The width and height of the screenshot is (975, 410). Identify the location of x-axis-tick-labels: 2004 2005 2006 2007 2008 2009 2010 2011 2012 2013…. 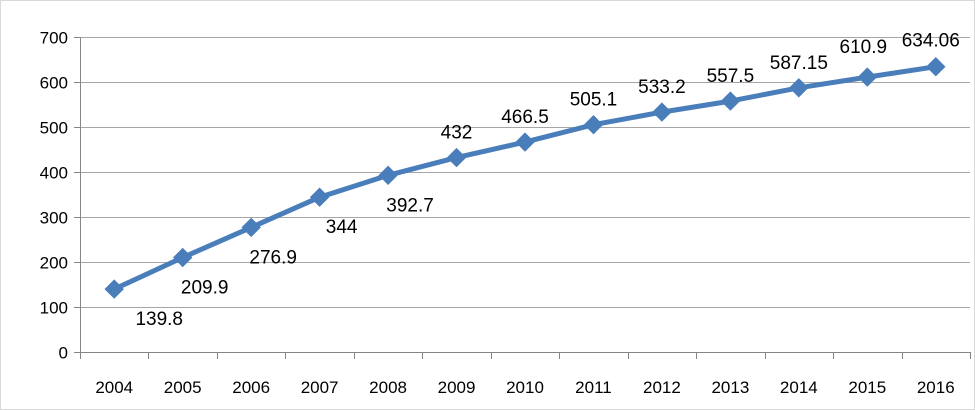
(524, 387).